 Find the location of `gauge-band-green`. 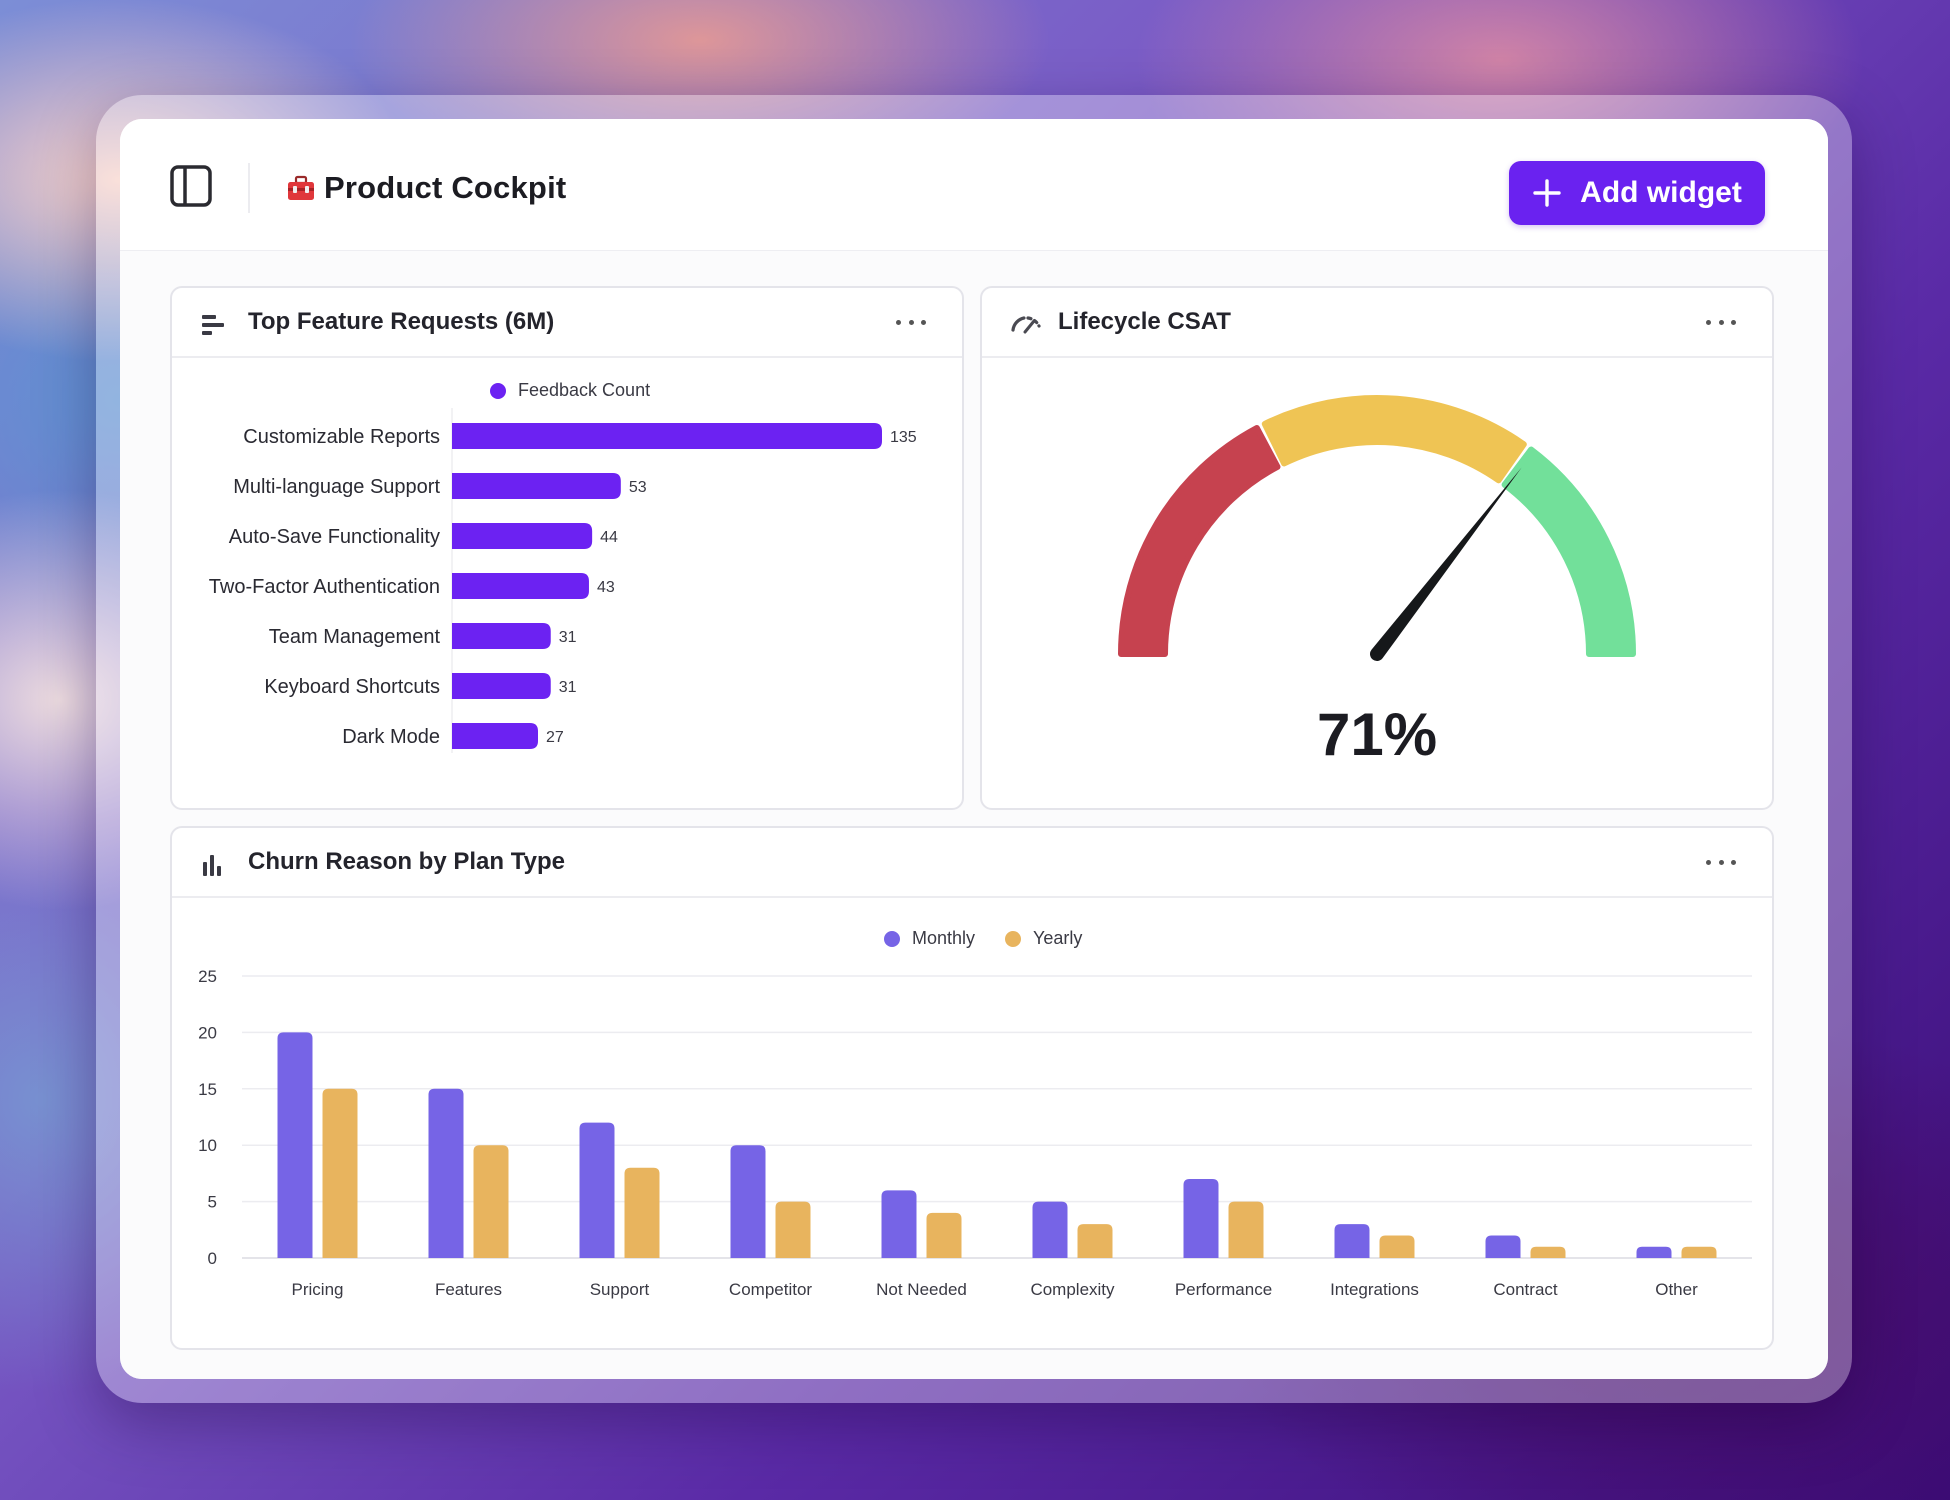

gauge-band-green is located at coordinates (1568, 551).